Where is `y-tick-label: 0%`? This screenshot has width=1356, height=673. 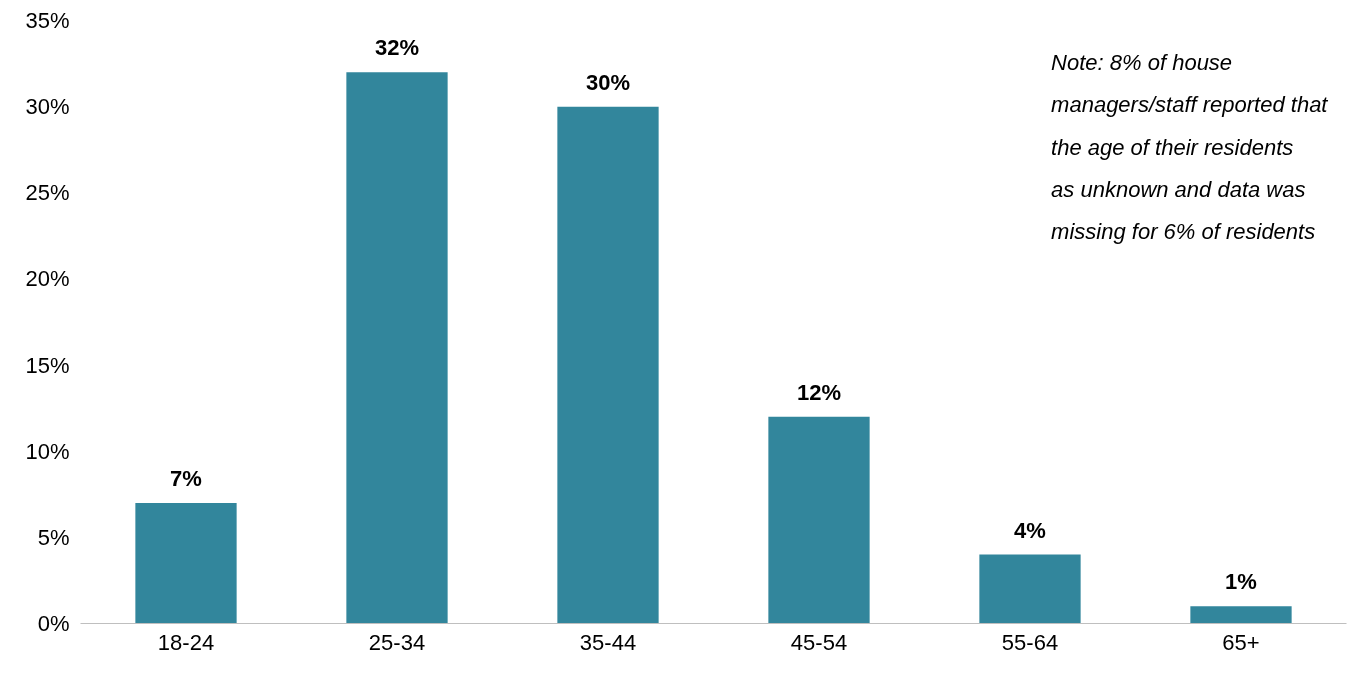 y-tick-label: 0% is located at coordinates (53, 623).